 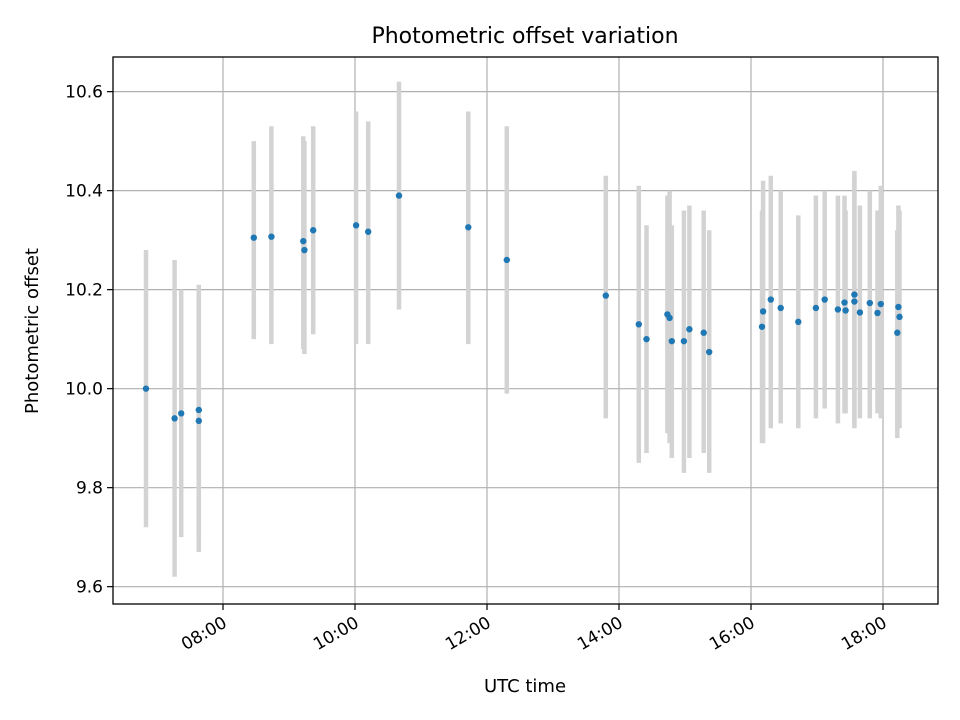 What do you see at coordinates (89, 340) in the screenshot?
I see `y-axis-ticks: 9.6 9.8 10.0 10.2 10.4 10.6` at bounding box center [89, 340].